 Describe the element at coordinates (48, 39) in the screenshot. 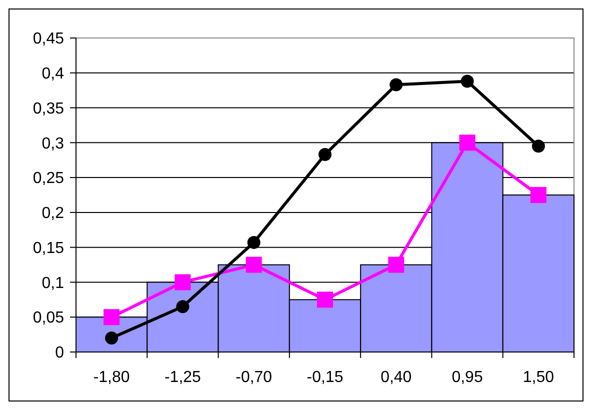

I see `y-tick-label: 0,45` at that location.